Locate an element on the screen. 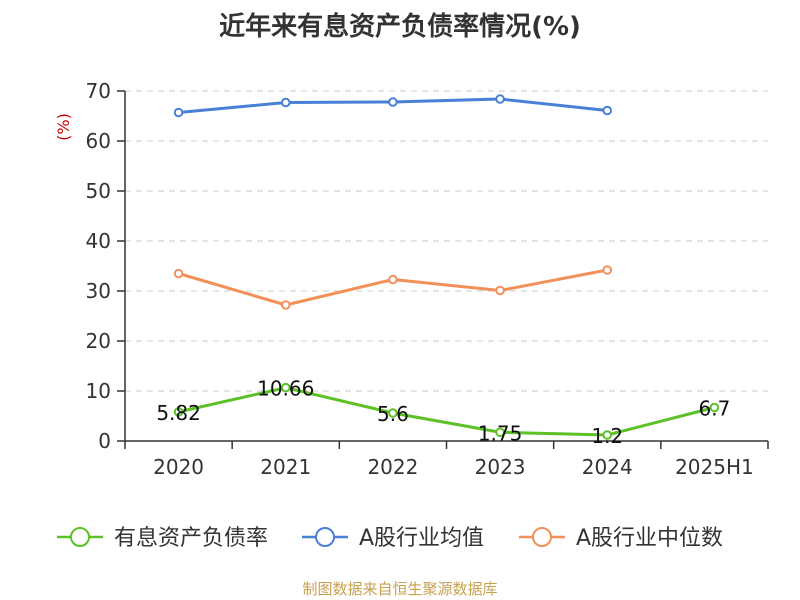 The image size is (800, 600). x-tick-label: 2022 is located at coordinates (392, 467).